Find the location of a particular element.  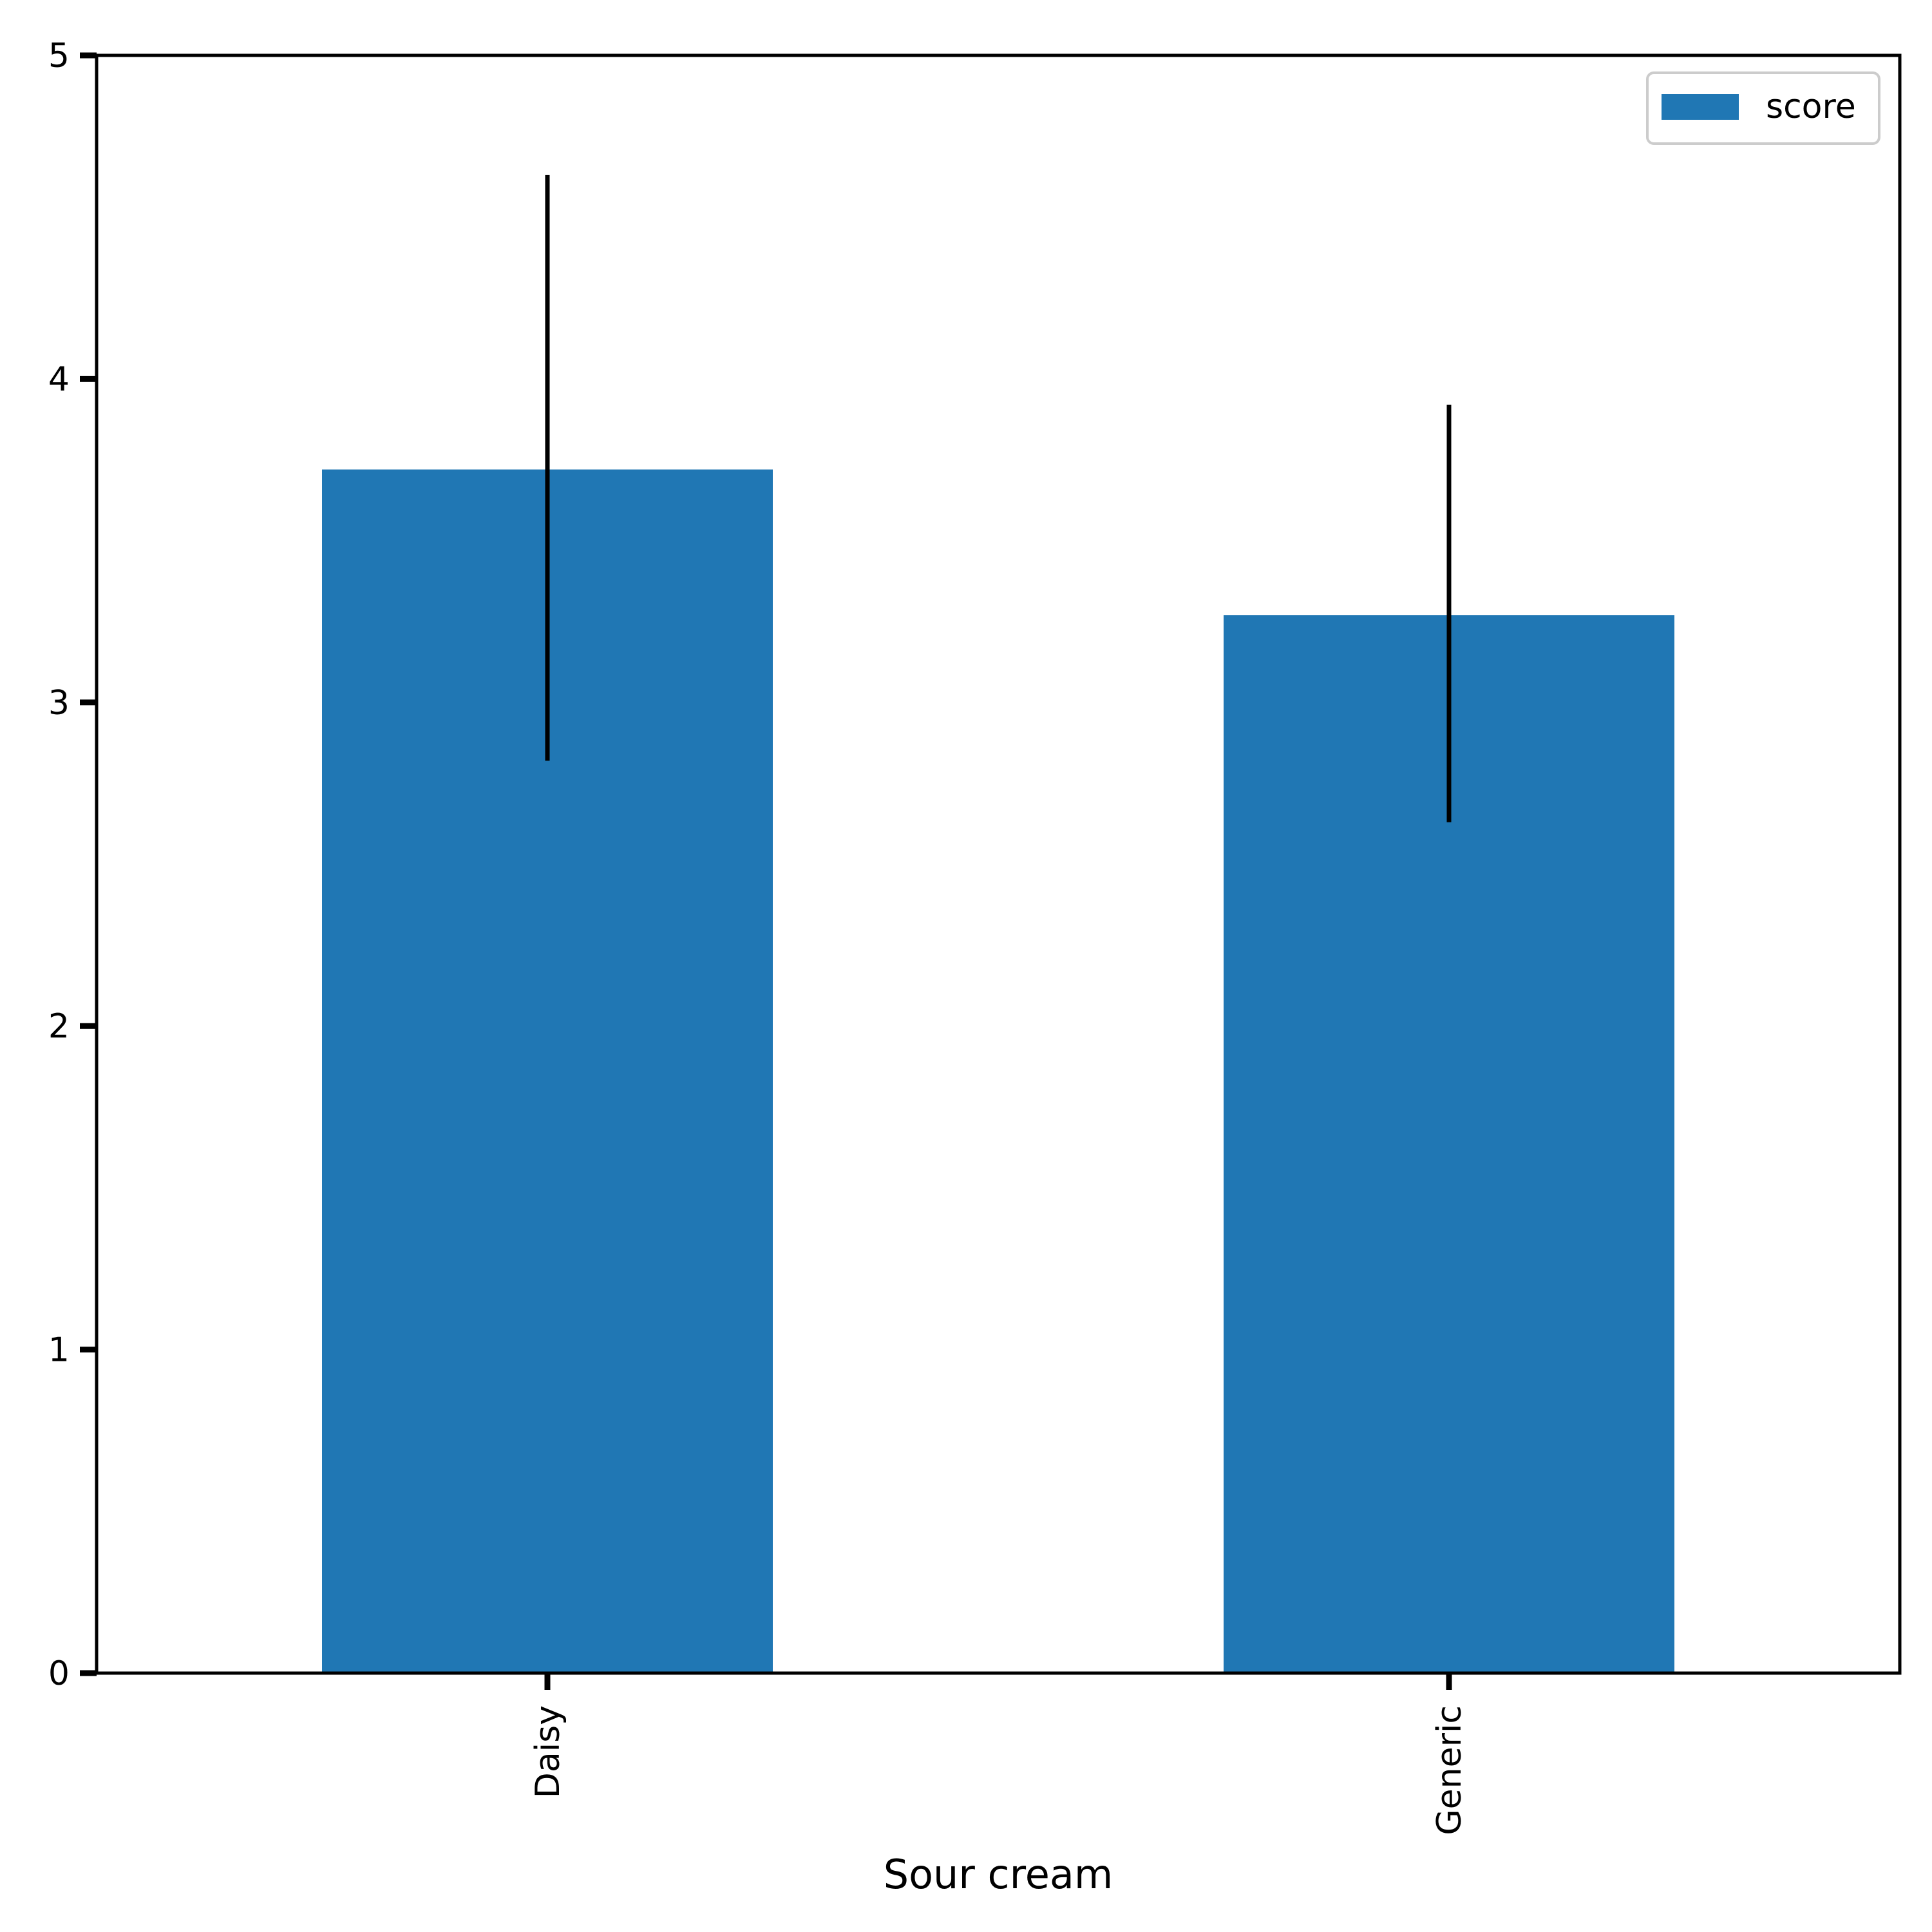

x-axis-title: Sour cream is located at coordinates (999, 1874).